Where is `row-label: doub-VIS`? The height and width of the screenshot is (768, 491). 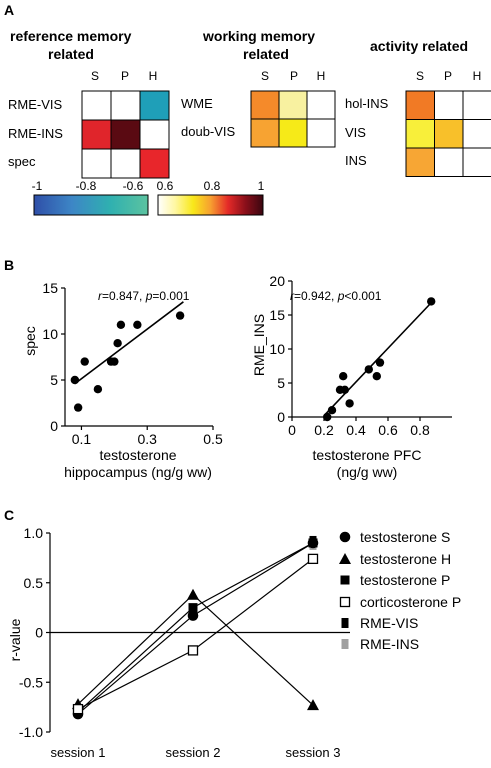 row-label: doub-VIS is located at coordinates (208, 131).